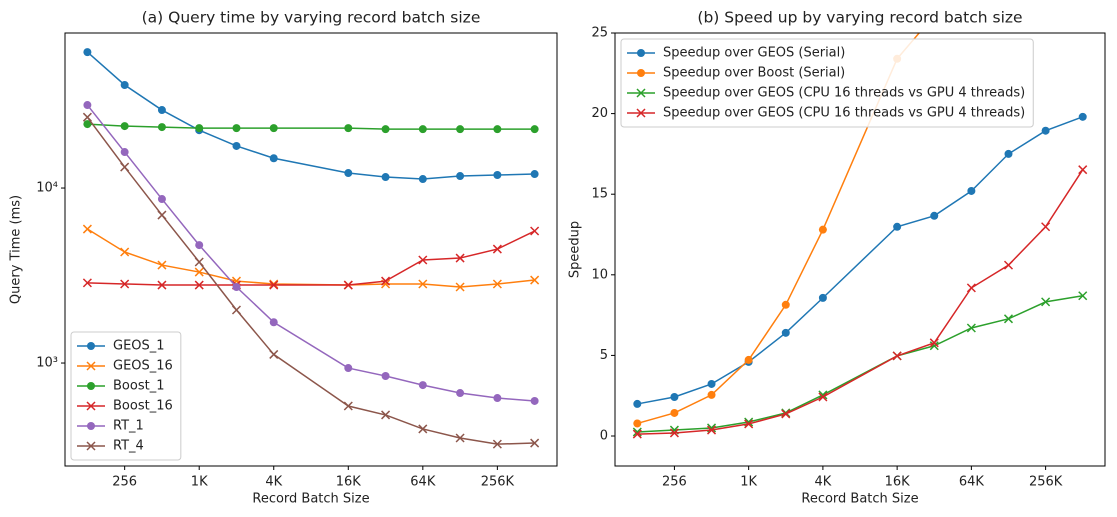 This screenshot has width=1117, height=517. I want to click on x-tick-label: 256K, so click(498, 482).